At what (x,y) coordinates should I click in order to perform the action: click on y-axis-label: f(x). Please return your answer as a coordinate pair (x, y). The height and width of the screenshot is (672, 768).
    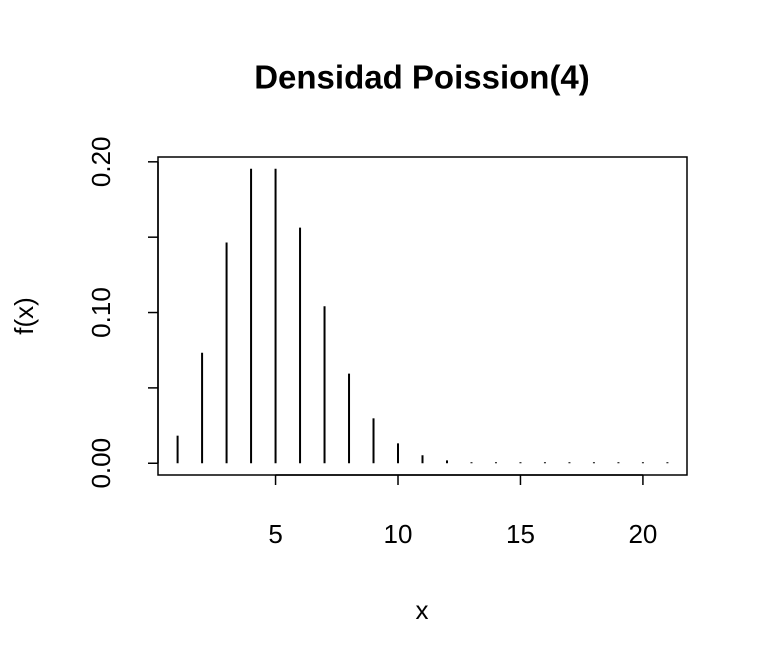
    Looking at the image, I should click on (24, 316).